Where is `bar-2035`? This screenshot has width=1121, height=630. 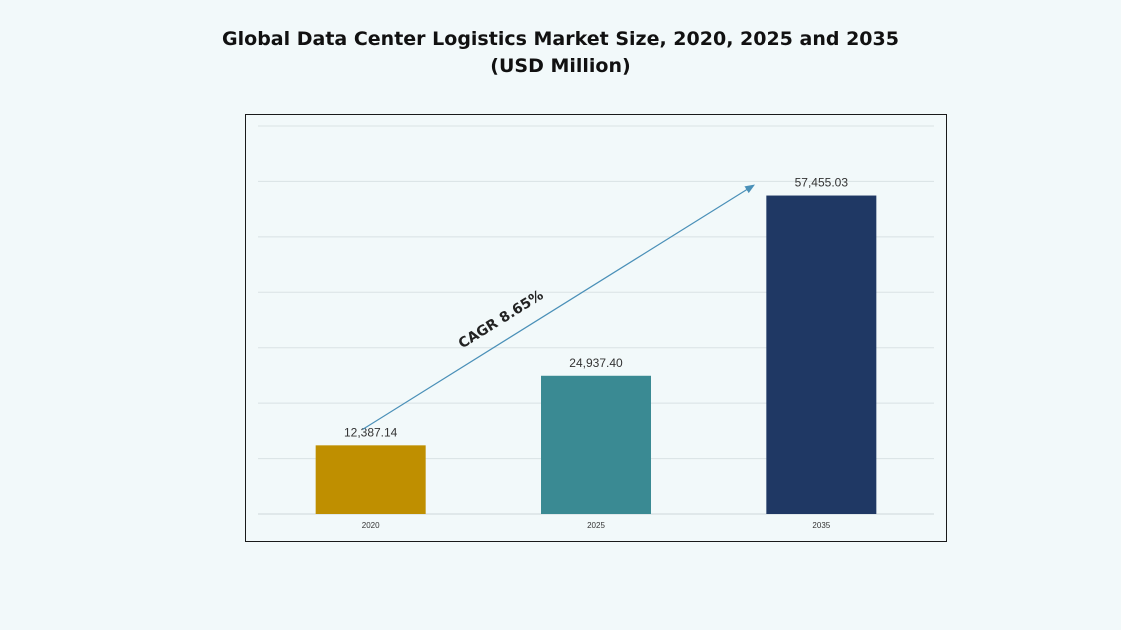
bar-2035 is located at coordinates (821, 354).